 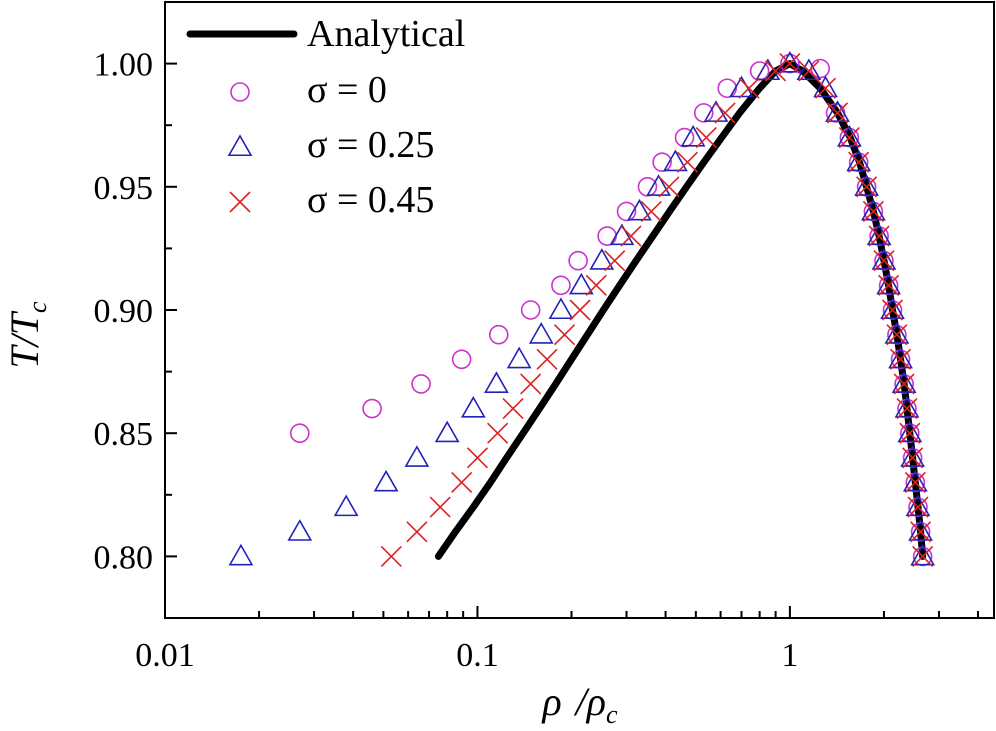 I want to click on x-axis-label-sub: c, so click(x=612, y=714).